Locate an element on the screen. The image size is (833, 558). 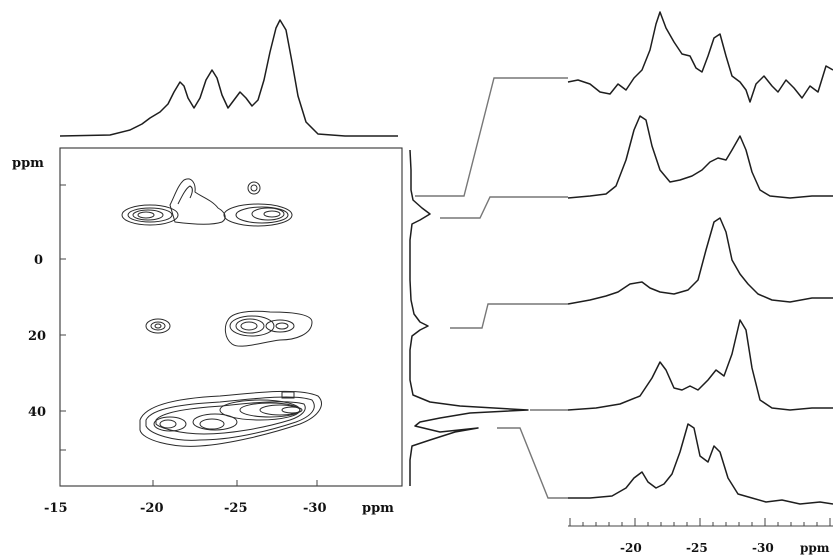
slice-x-tick-label-m30: -30 is located at coordinates (763, 548).